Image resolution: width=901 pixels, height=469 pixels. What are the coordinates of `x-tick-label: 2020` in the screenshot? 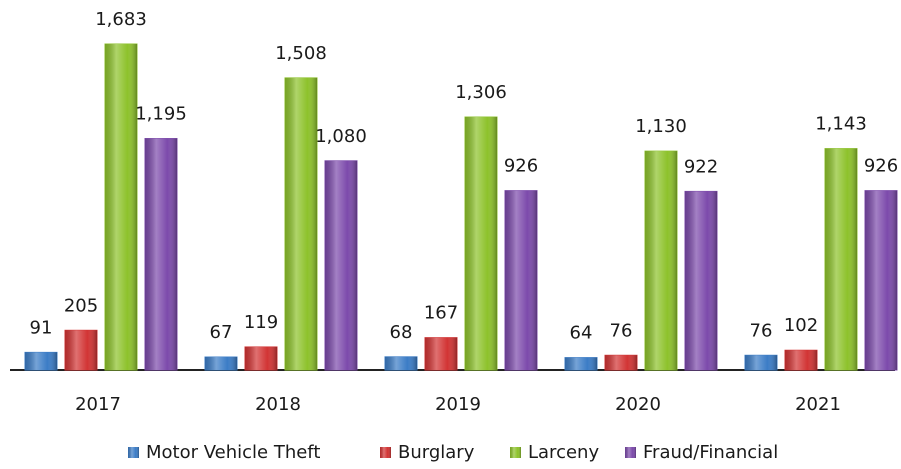 It's located at (638, 404).